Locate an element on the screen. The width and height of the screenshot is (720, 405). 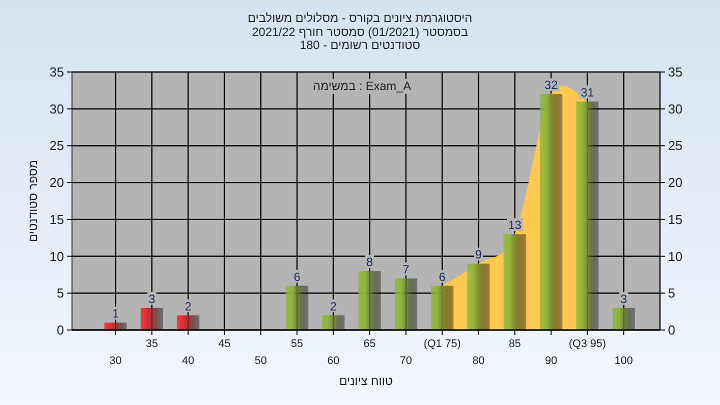
x-tick-label: 40 is located at coordinates (188, 361).